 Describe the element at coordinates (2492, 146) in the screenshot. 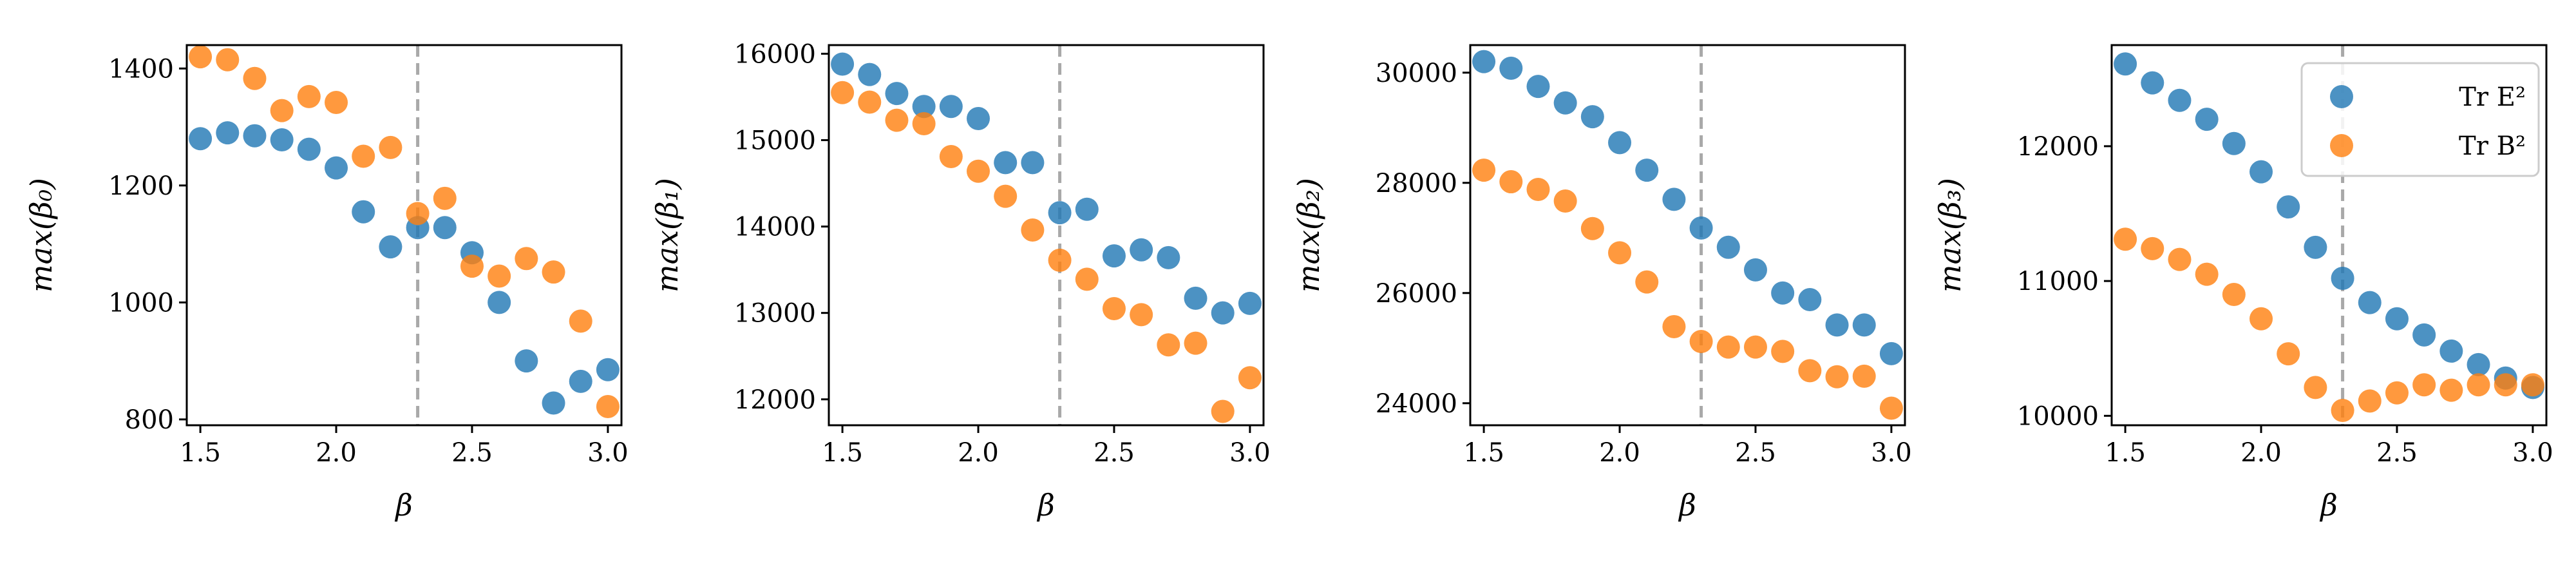

I see `legend-label-trB2: Tr B²` at that location.